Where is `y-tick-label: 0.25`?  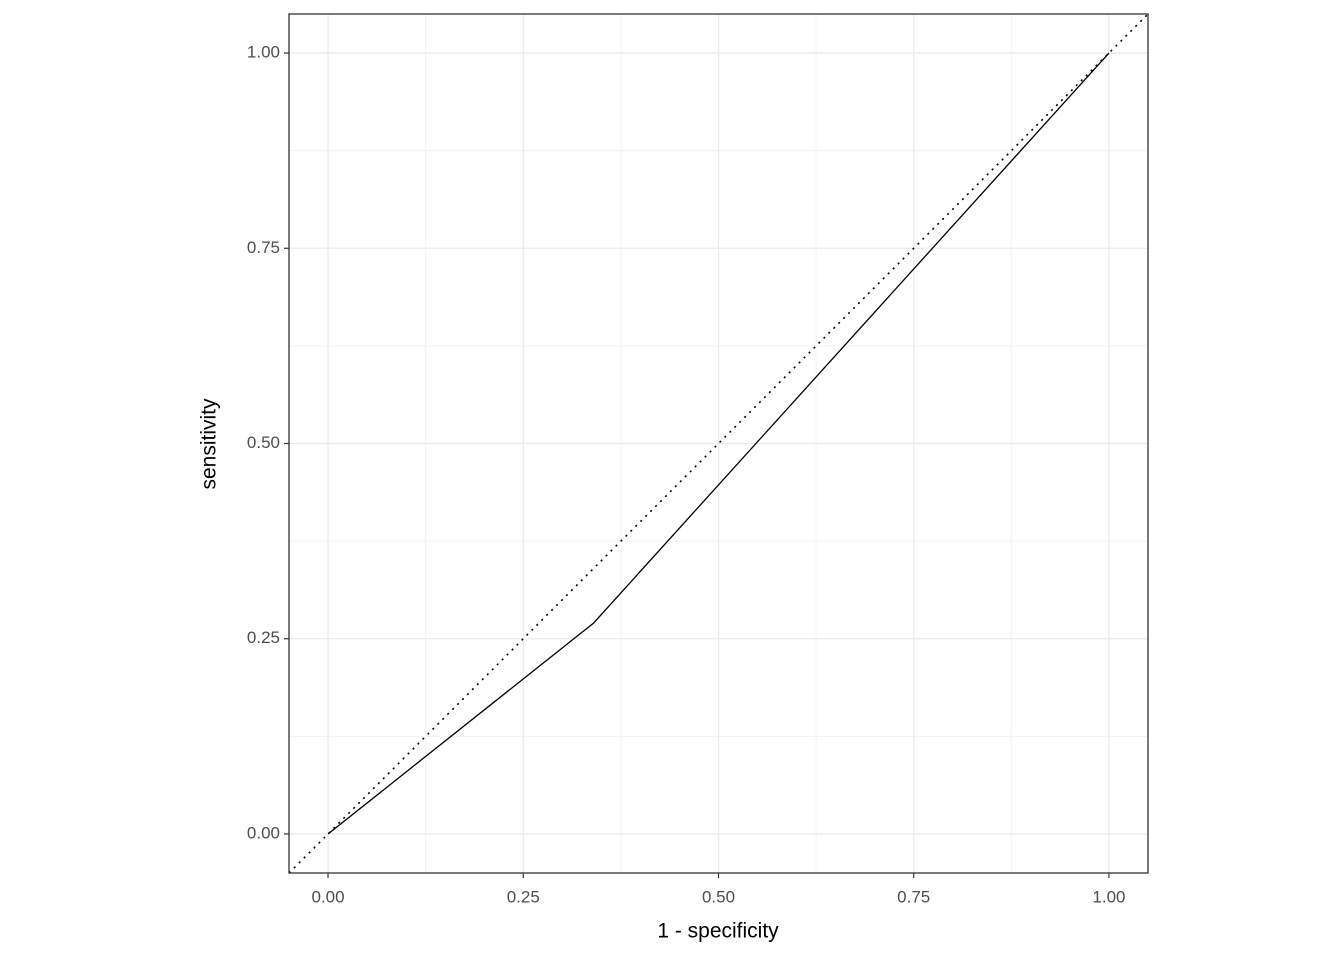
y-tick-label: 0.25 is located at coordinates (263, 637).